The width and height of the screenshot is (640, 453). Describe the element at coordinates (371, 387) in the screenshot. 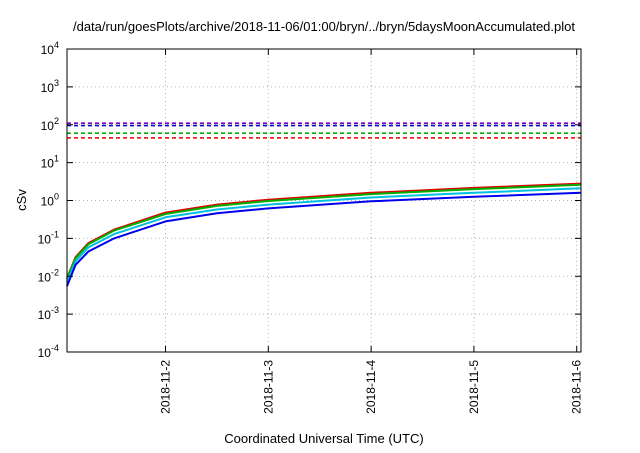

I see `x-tick-label: 2018-11-4` at that location.